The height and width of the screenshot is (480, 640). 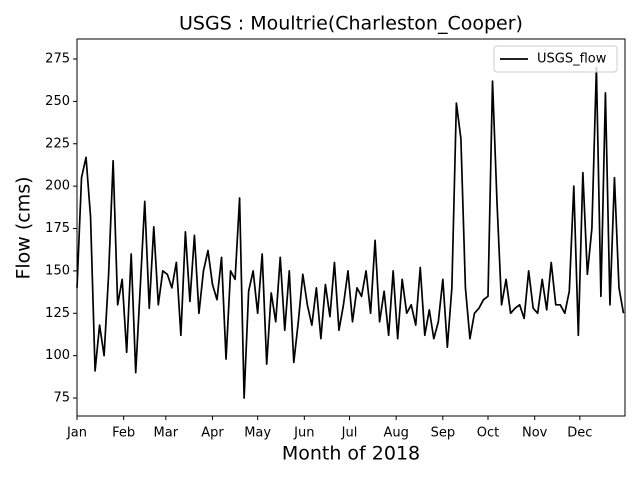 What do you see at coordinates (57, 228) in the screenshot?
I see `y-tick-label: 175` at bounding box center [57, 228].